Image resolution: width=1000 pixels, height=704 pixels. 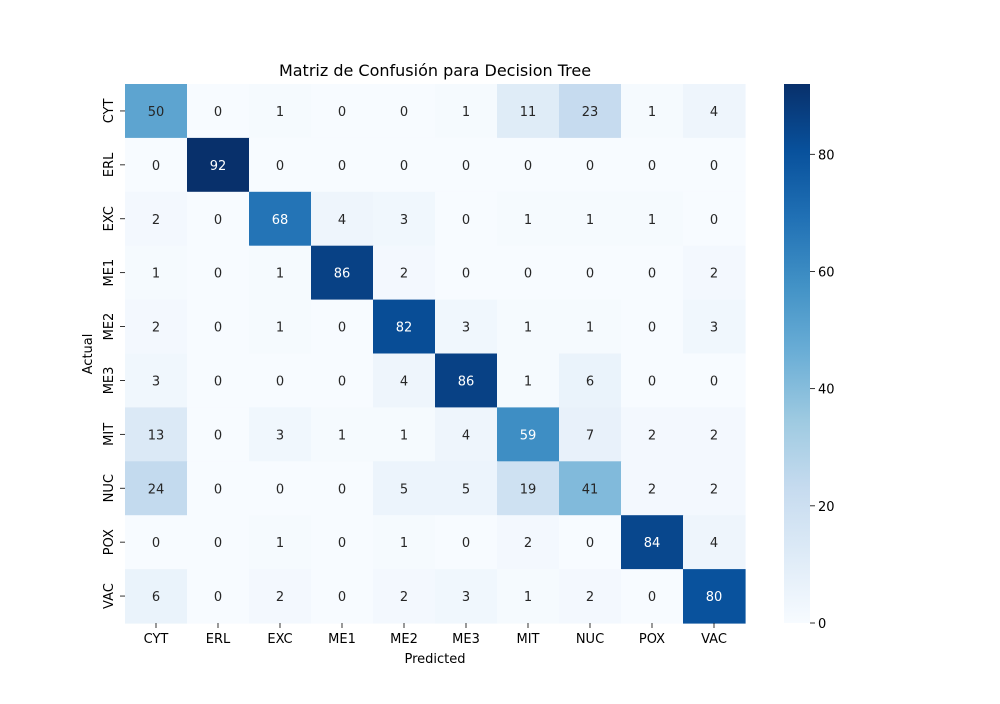 What do you see at coordinates (590, 381) in the screenshot?
I see `cell-value-label: 6` at bounding box center [590, 381].